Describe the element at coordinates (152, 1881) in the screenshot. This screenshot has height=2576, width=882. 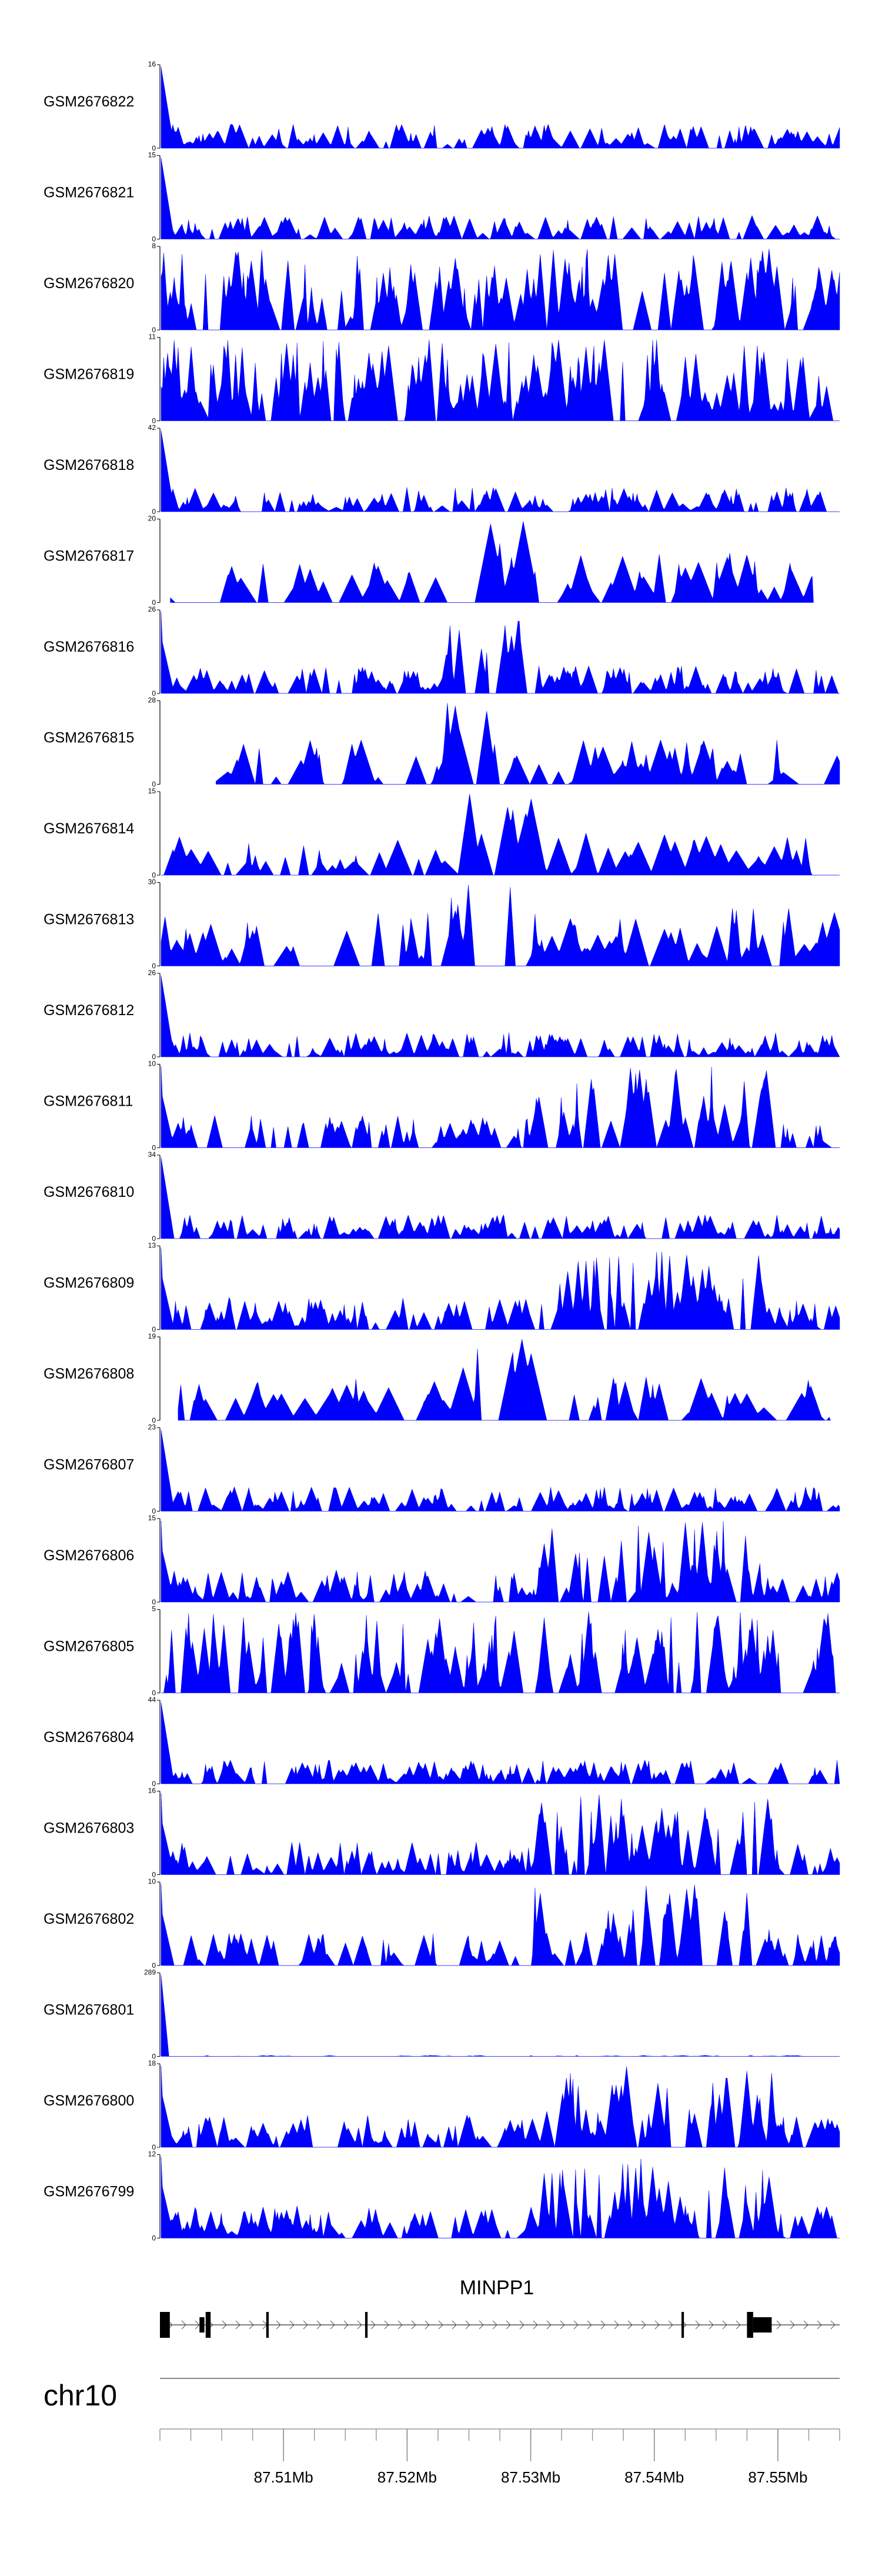
I see `y-axis-max-label: 10` at that location.